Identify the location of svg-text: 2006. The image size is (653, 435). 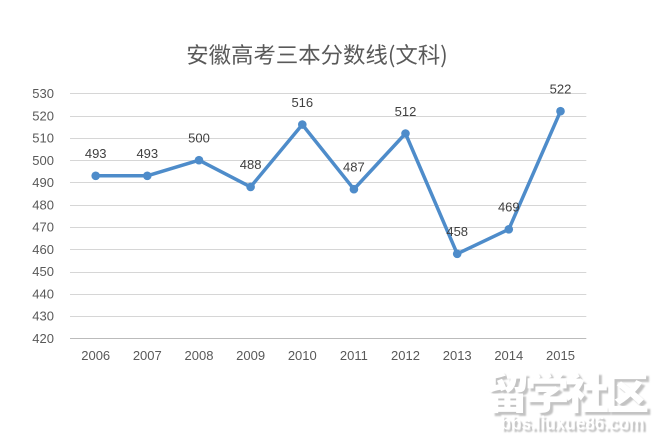
(95, 355).